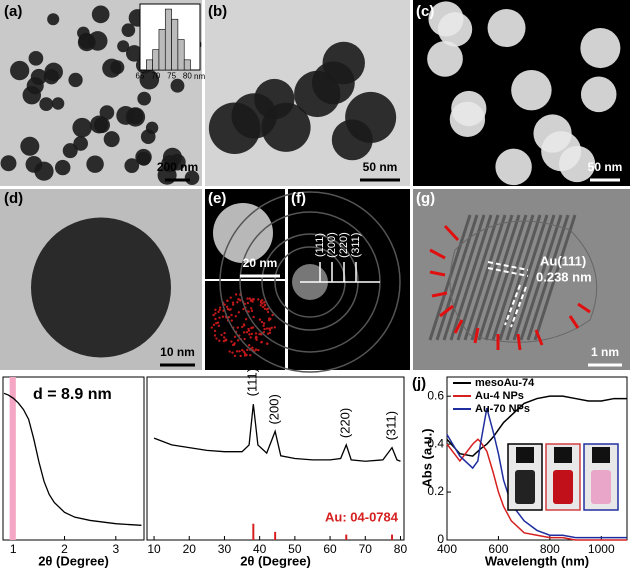 The height and width of the screenshot is (584, 630). Describe the element at coordinates (435, 395) in the screenshot. I see `y-tick-label: 0.6` at that location.